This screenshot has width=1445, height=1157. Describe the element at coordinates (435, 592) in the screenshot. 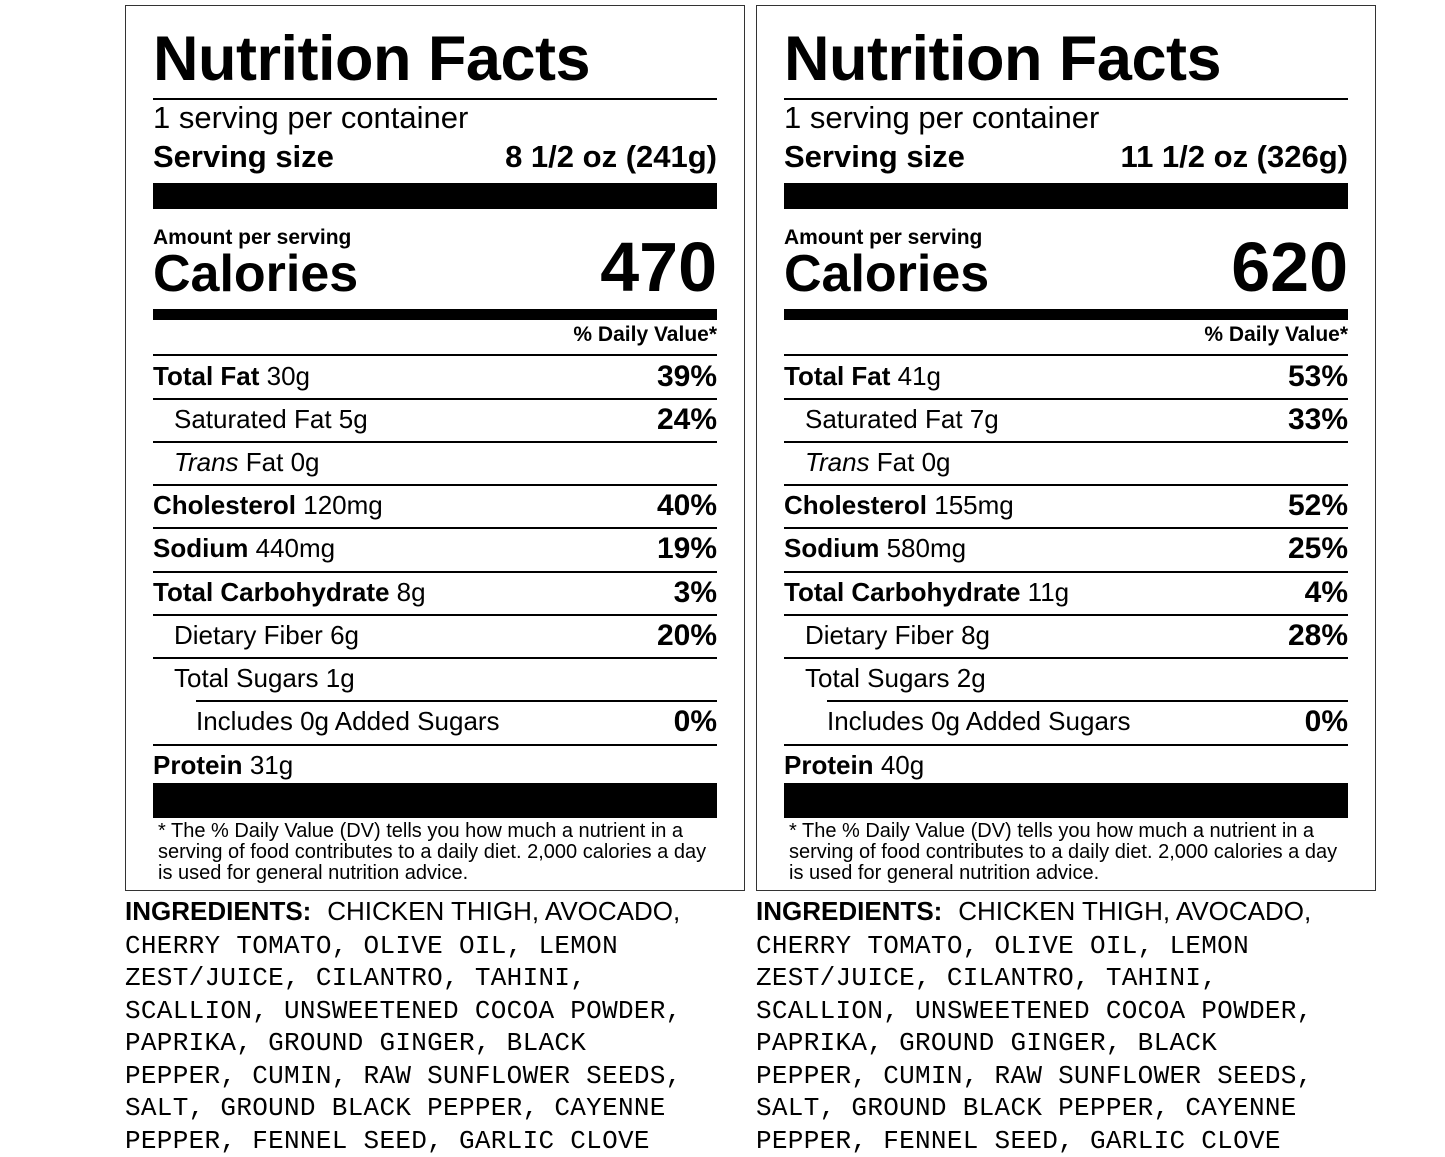

I see `nutrient-row-total-carbohydrate: Total Carbohydrate 8g 3%` at that location.